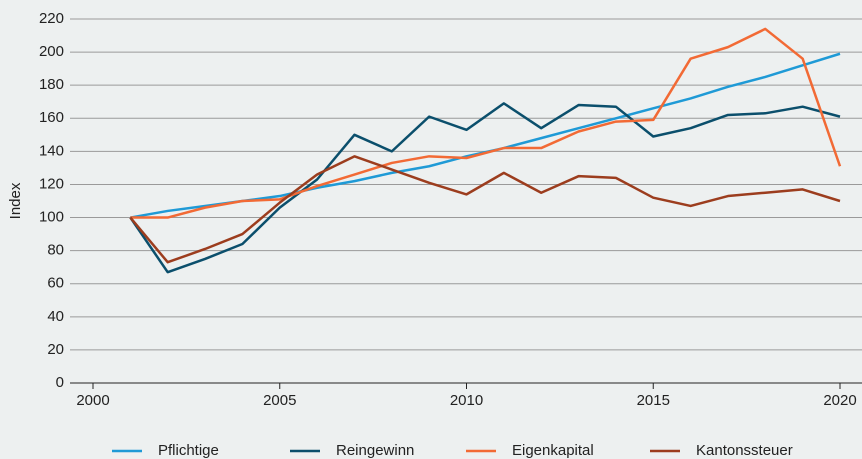 Image resolution: width=862 pixels, height=459 pixels. What do you see at coordinates (51, 18) in the screenshot?
I see `y-tick-label: 220` at bounding box center [51, 18].